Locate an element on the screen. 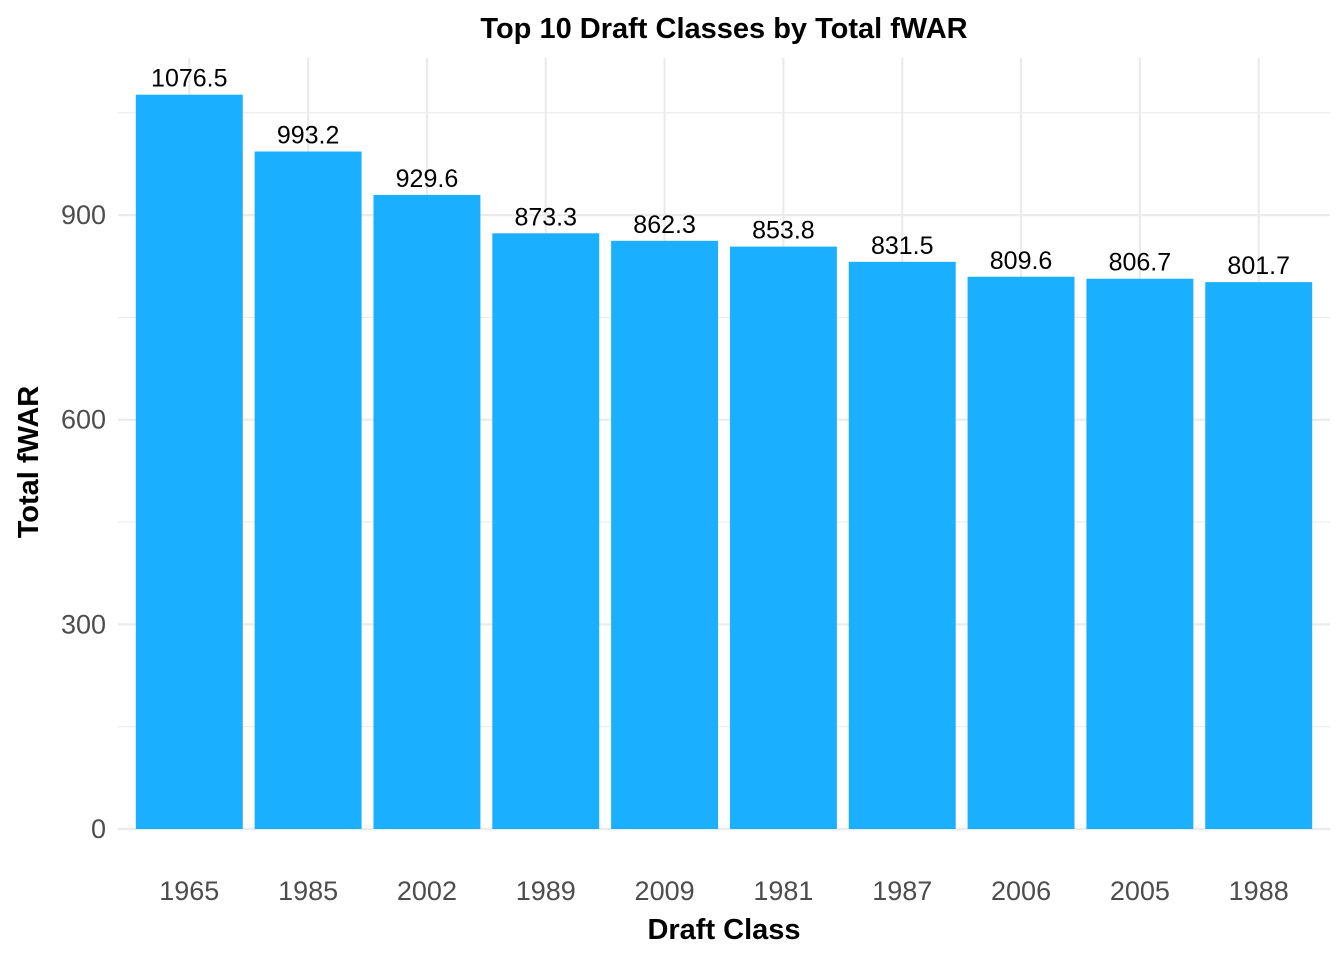  bar-2005 is located at coordinates (1140, 553).